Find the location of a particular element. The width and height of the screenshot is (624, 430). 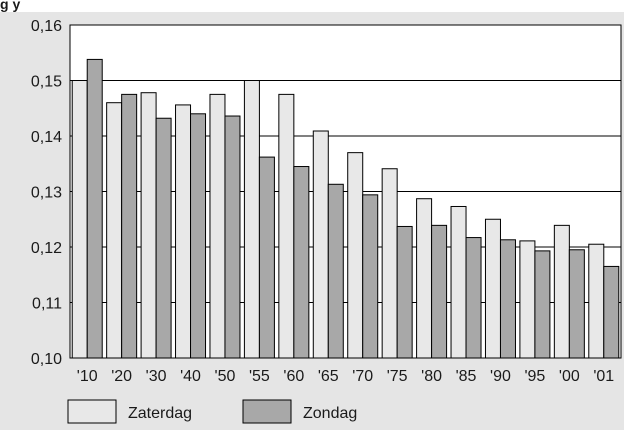

x-tick-label: '75 is located at coordinates (397, 376).